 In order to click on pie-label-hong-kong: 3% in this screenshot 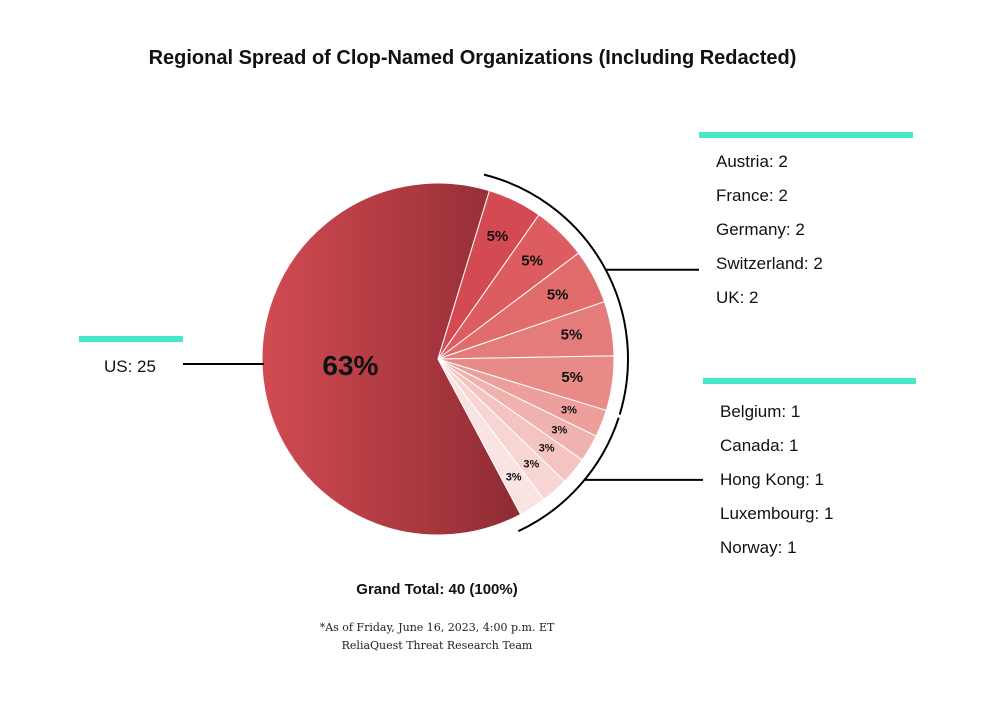, I will do `click(547, 448)`.